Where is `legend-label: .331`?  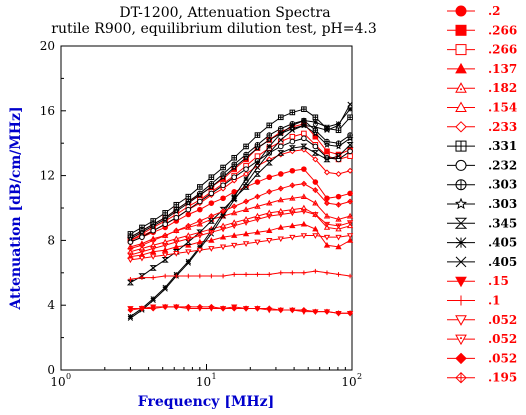
legend-label: .331 is located at coordinates (502, 146).